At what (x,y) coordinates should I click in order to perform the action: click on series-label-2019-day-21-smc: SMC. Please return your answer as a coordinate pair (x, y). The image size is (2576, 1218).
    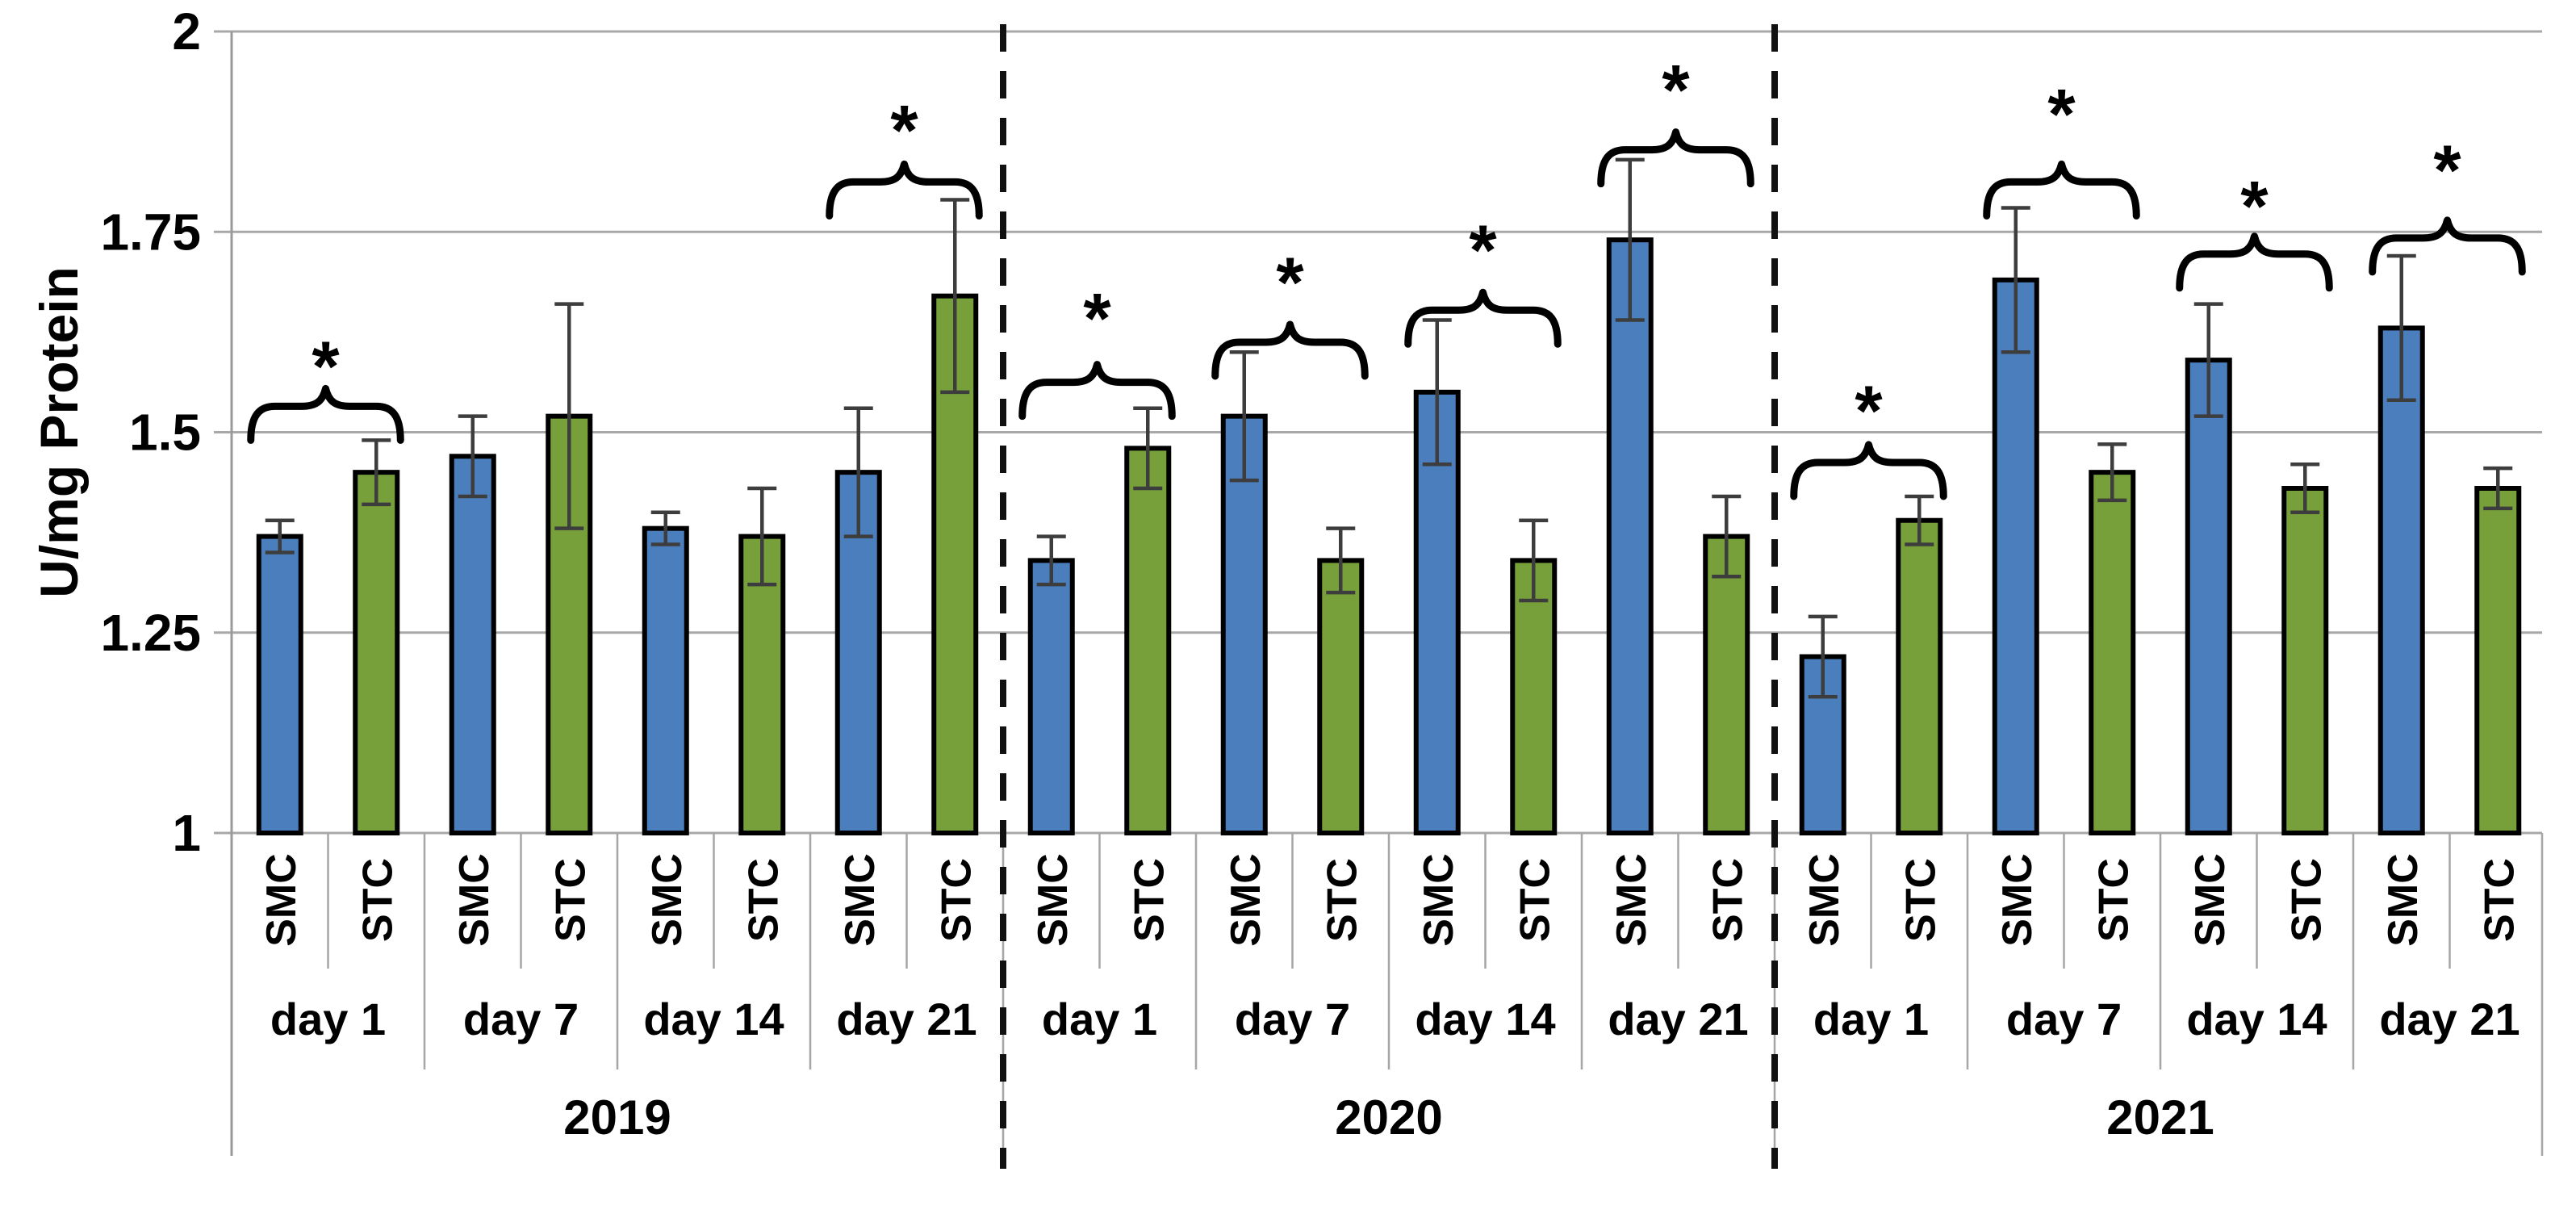
    Looking at the image, I should click on (860, 900).